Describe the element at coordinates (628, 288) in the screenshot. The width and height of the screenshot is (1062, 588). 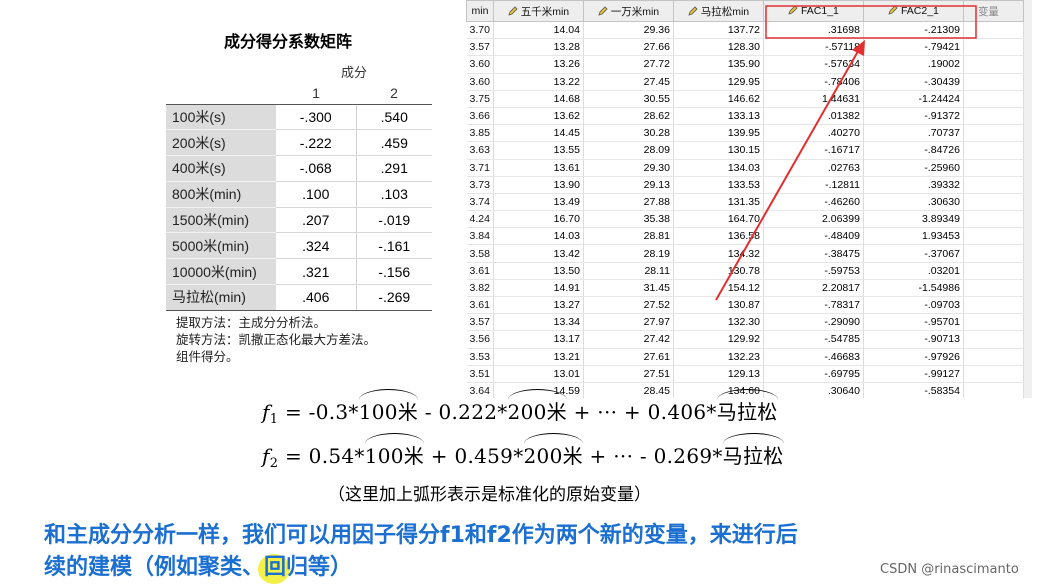
I see `grid-cell: 31.45` at that location.